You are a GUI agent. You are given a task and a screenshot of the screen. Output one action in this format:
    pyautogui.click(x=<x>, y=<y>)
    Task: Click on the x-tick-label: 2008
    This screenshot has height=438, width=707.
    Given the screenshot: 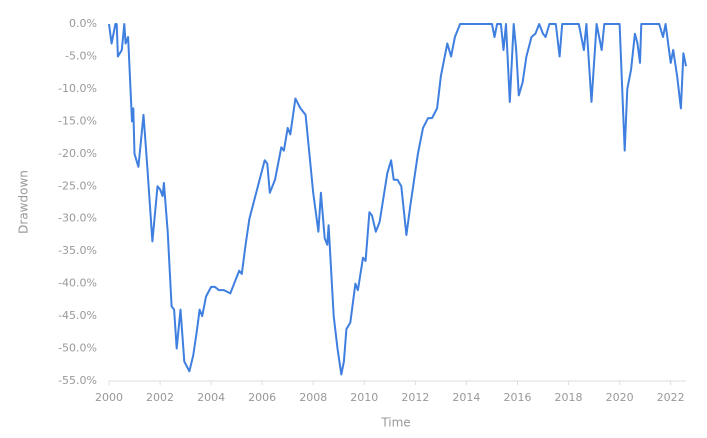 What is the action you would take?
    pyautogui.click(x=313, y=397)
    